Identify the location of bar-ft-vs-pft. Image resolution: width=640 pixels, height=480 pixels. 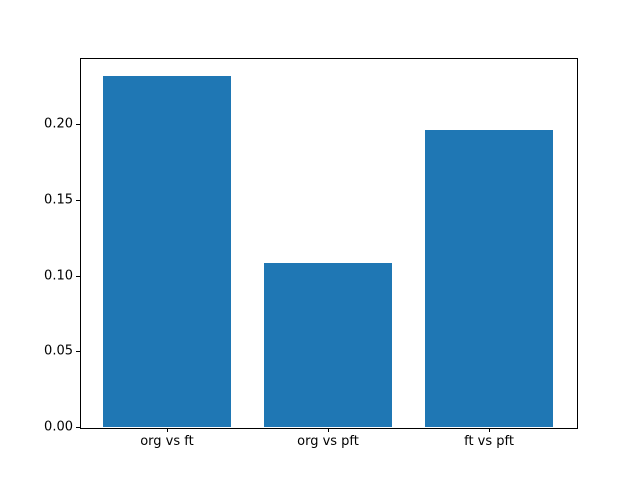
(489, 278).